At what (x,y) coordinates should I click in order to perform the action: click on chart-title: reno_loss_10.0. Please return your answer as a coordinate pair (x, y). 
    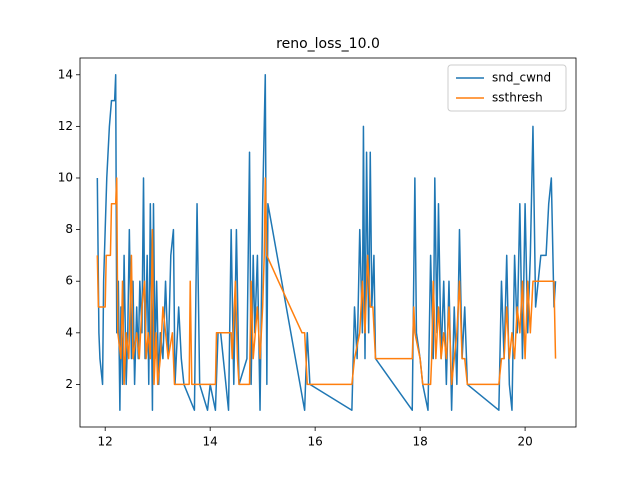
    Looking at the image, I should click on (328, 44).